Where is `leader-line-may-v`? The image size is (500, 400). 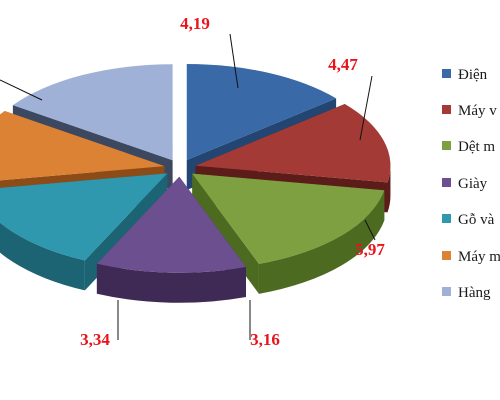
leader-line-may-v is located at coordinates (366, 108).